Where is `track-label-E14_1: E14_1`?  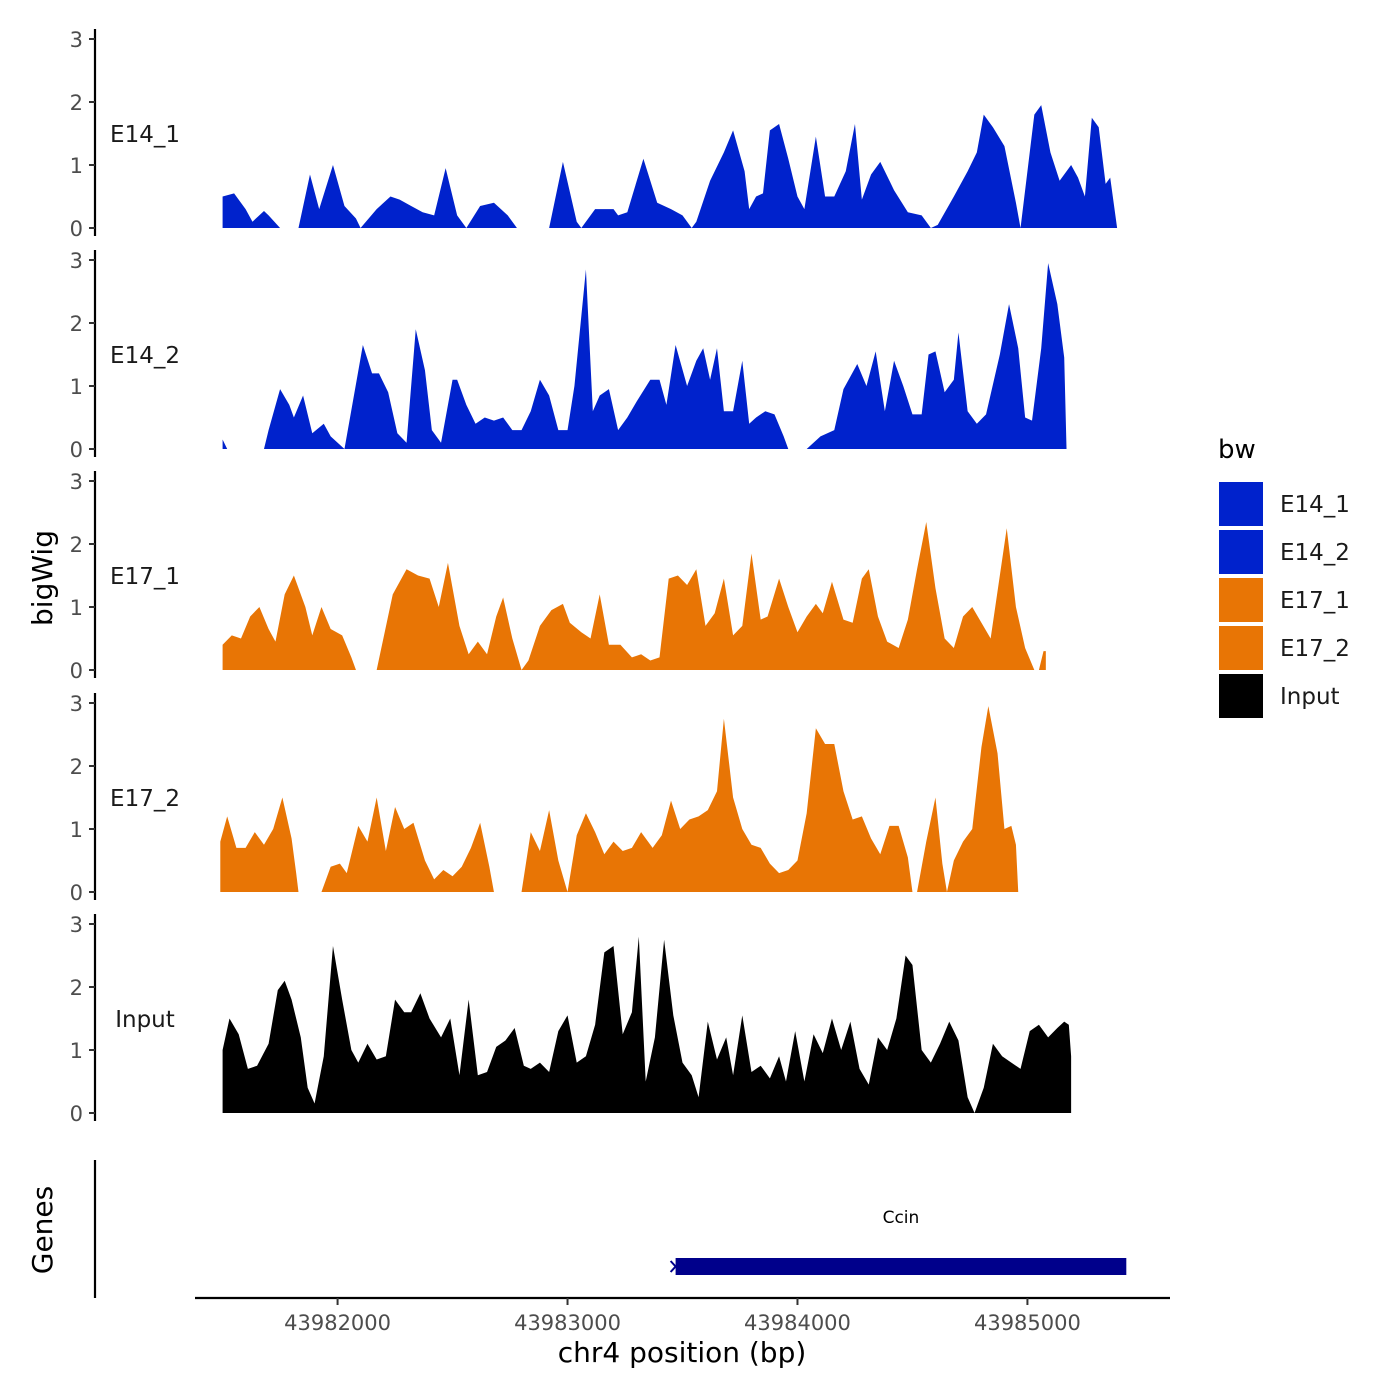 track-label-E14_1: E14_1 is located at coordinates (145, 135).